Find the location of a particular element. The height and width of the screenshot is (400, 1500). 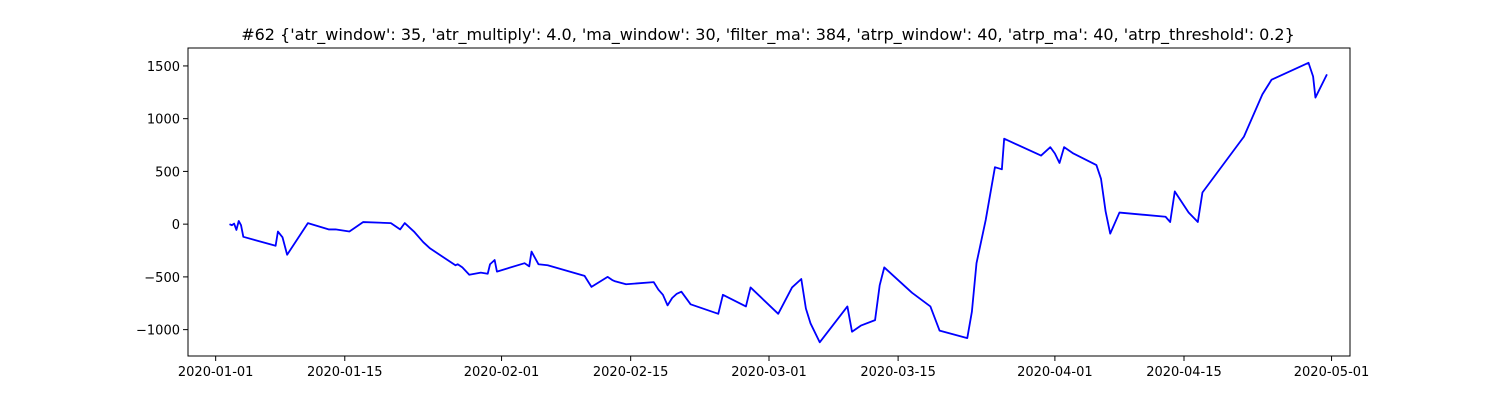

y-axis: −1000 −500 0 500 1000 1500 is located at coordinates (162, 199).